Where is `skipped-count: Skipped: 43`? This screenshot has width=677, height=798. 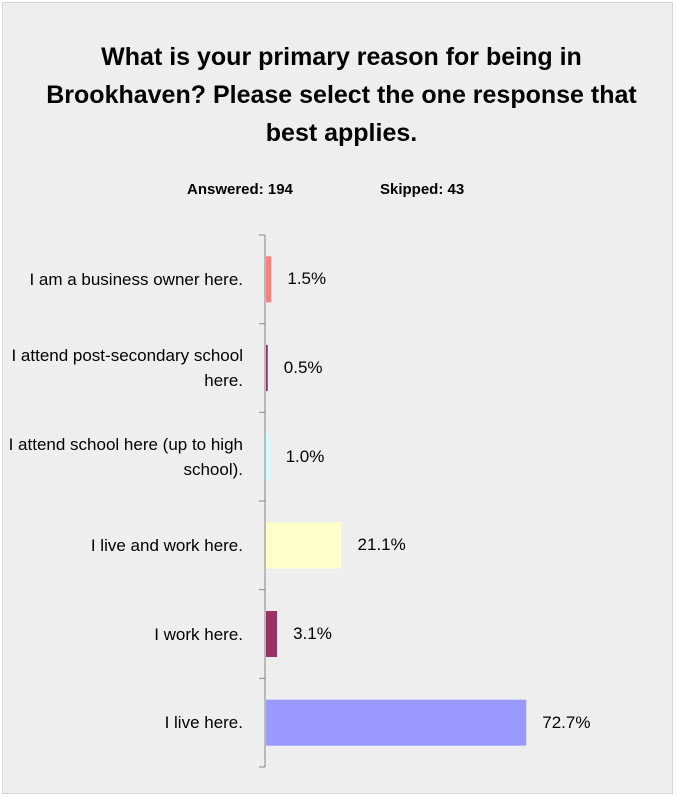
skipped-count: Skipped: 43 is located at coordinates (422, 189).